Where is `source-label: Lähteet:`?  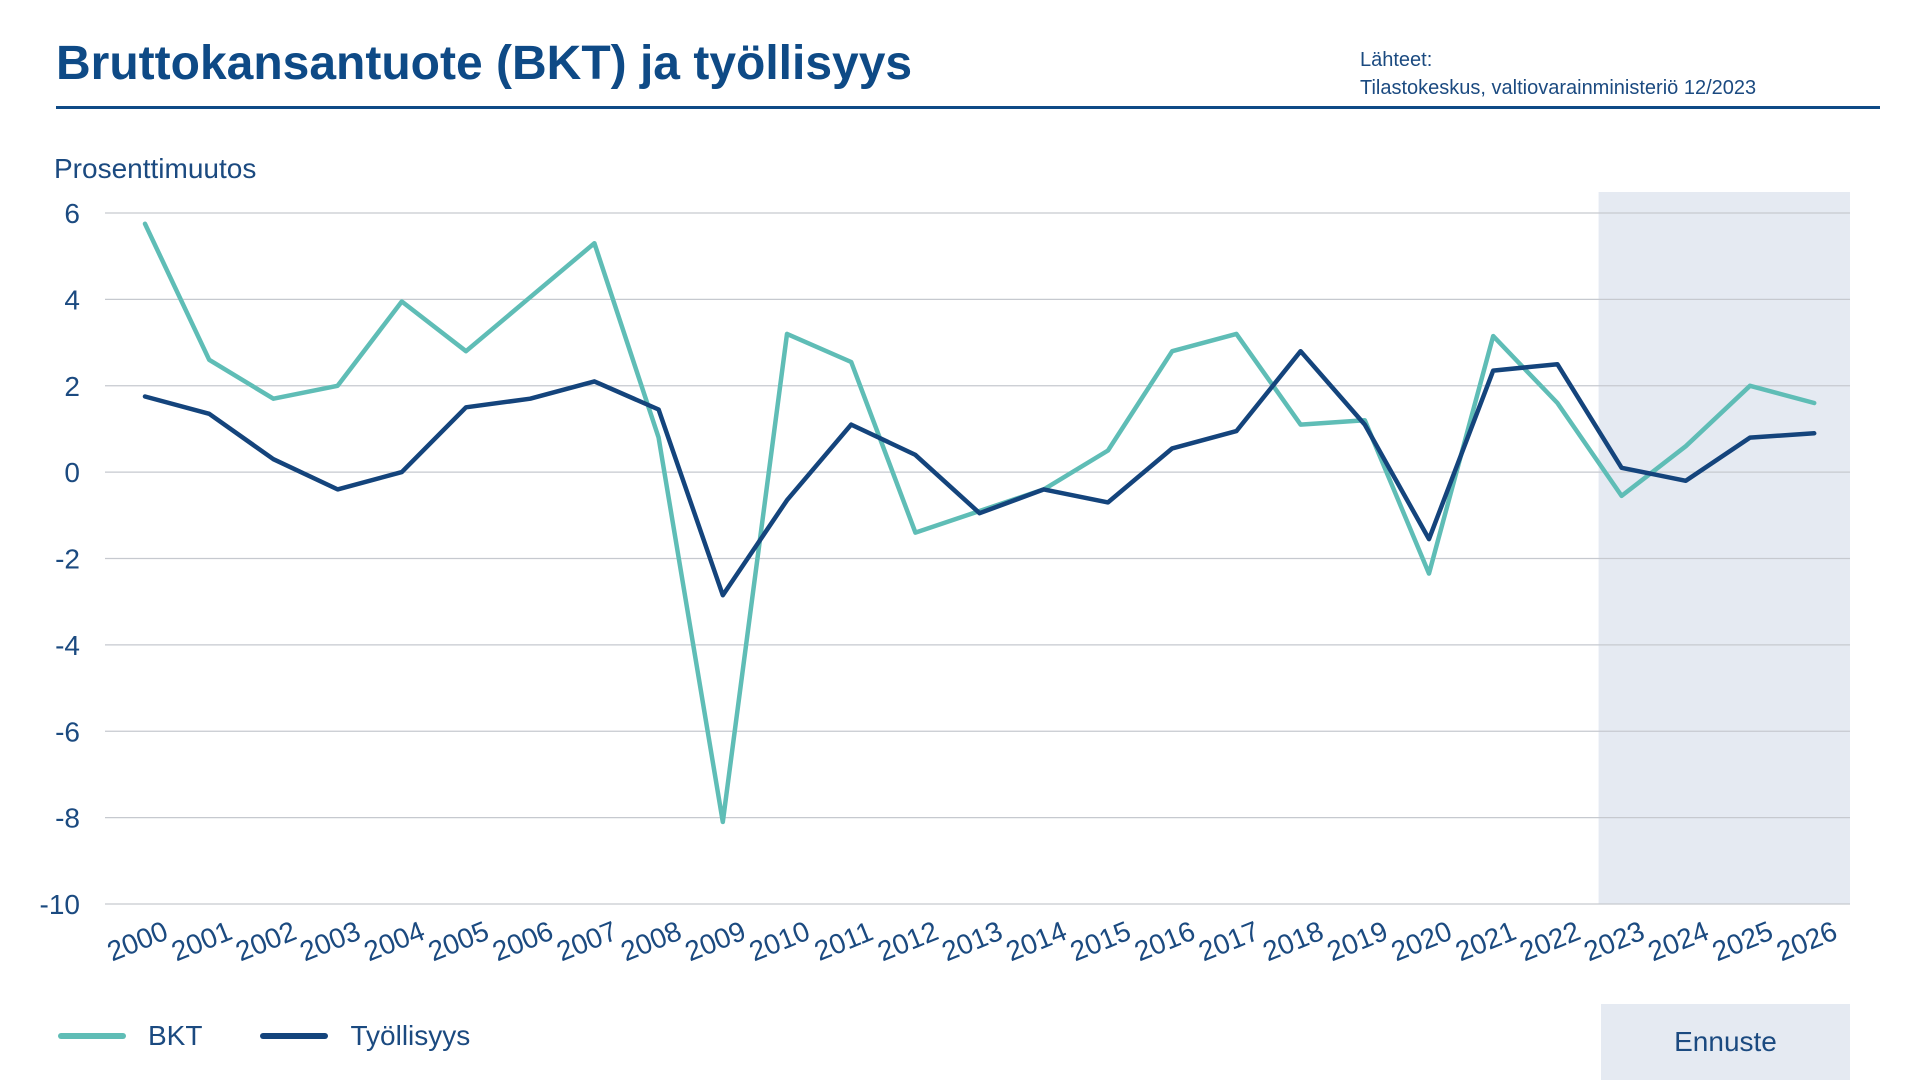 source-label: Lähteet: is located at coordinates (1396, 60).